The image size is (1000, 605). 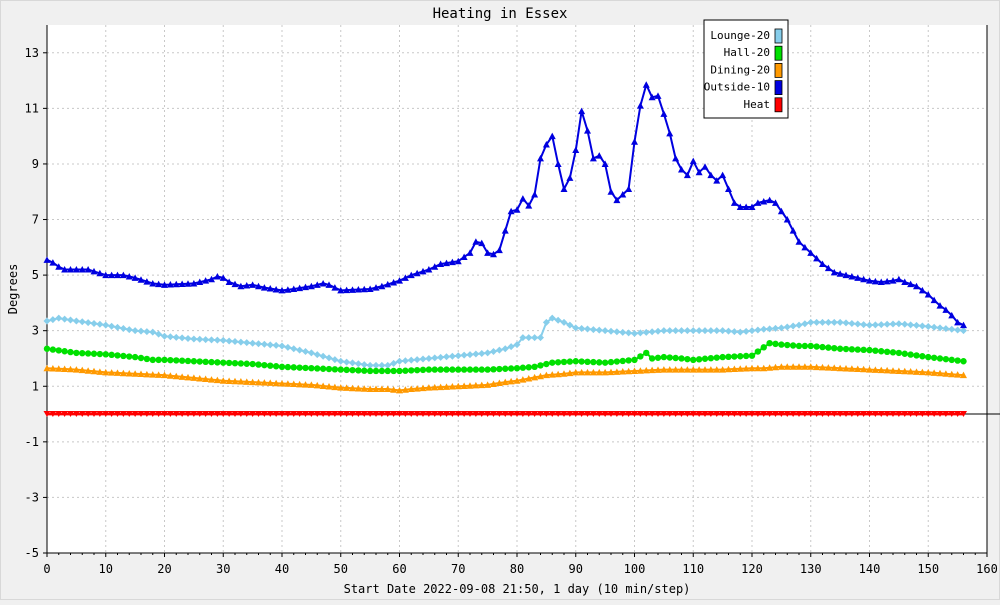 I want to click on x-tick-label: 150, so click(x=928, y=569).